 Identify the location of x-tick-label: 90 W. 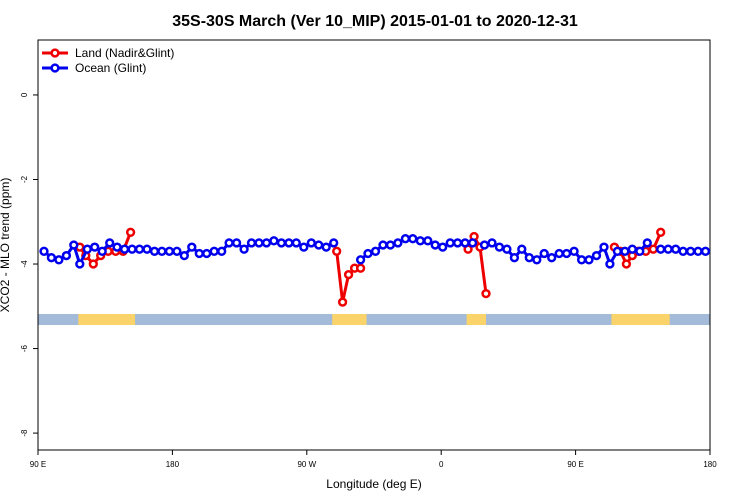
(306, 464).